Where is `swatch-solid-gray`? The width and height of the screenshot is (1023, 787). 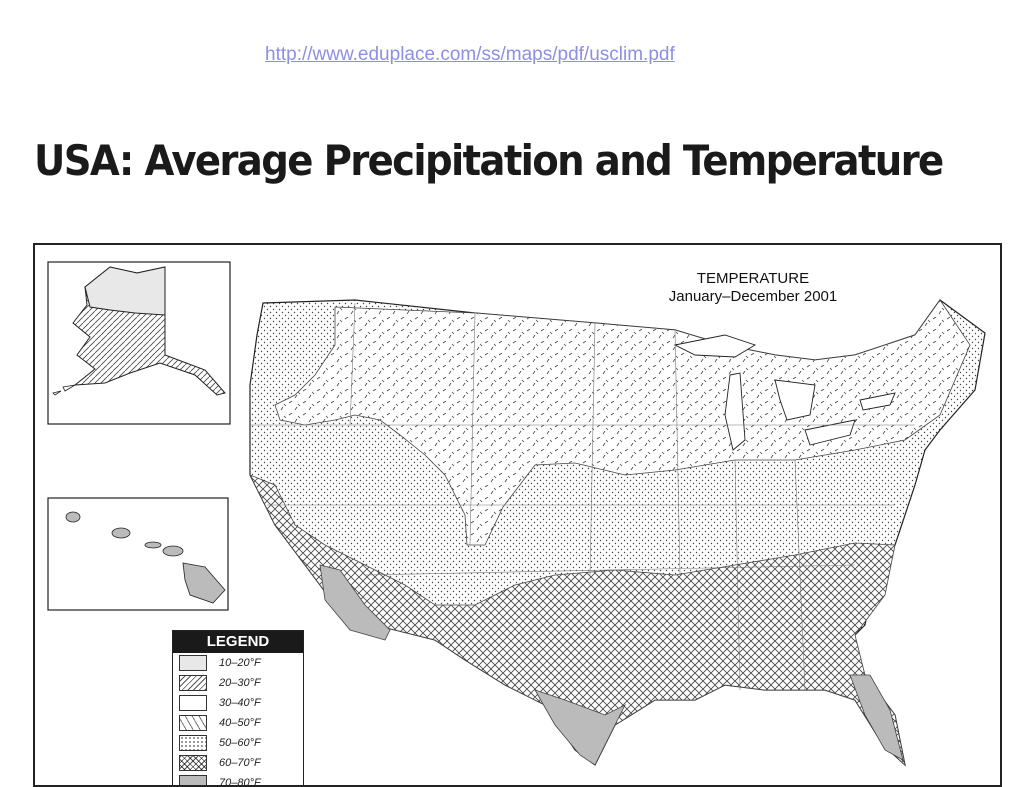 swatch-solid-gray is located at coordinates (193, 780).